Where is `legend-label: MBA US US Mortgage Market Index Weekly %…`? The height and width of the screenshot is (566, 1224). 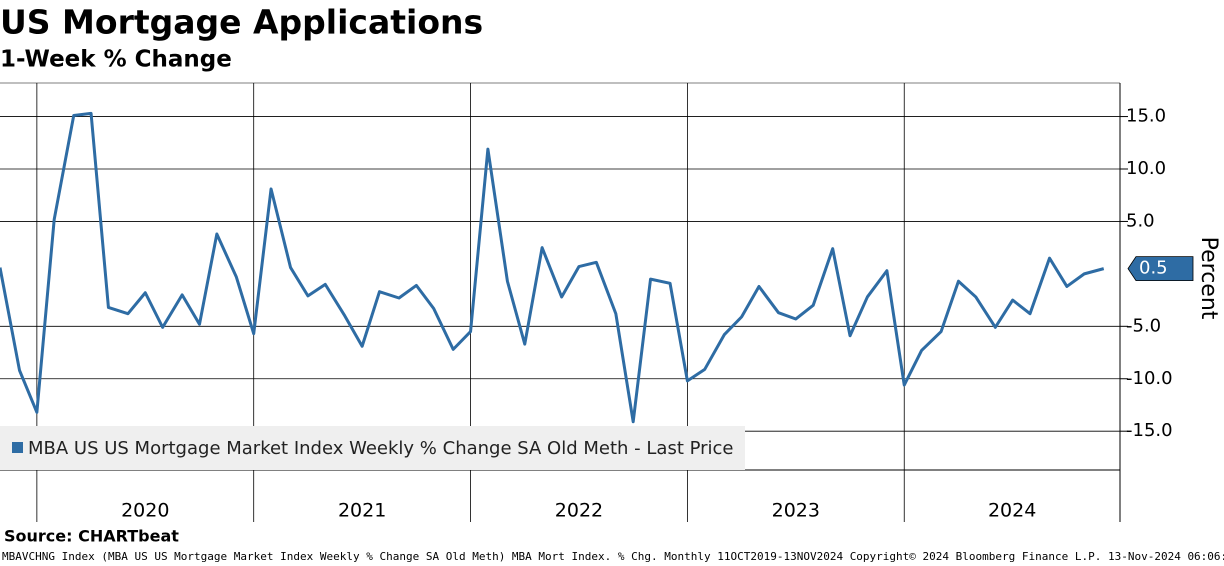 legend-label: MBA US US Mortgage Market Index Weekly %… is located at coordinates (381, 448).